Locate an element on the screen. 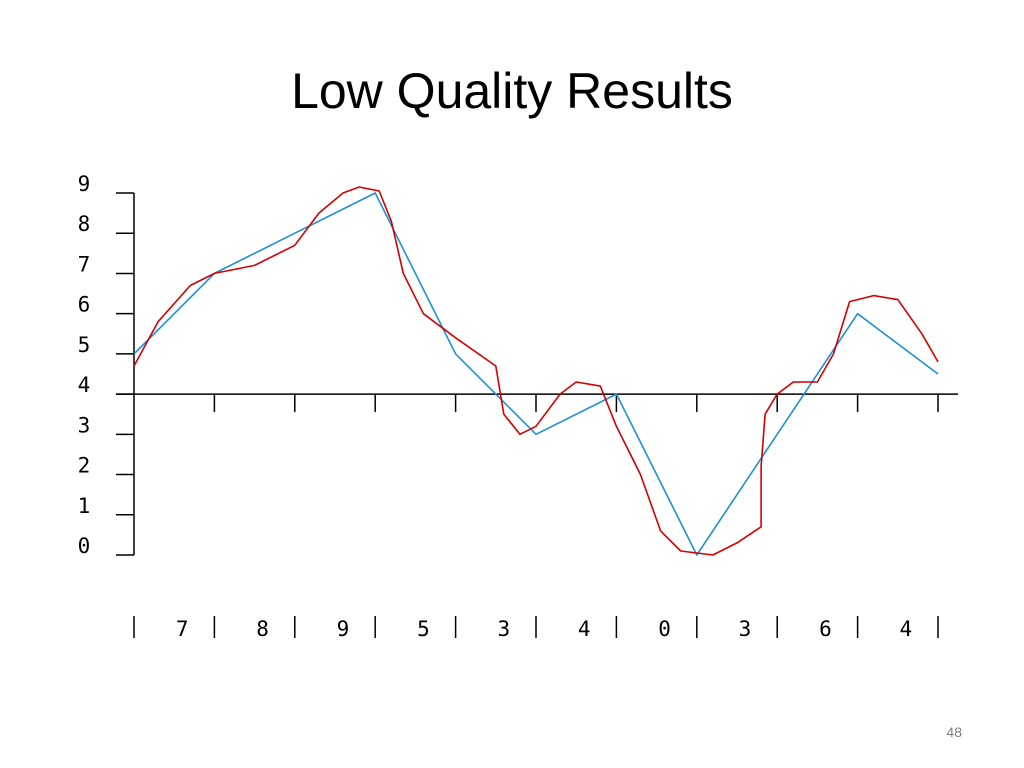  category-label: 9 is located at coordinates (343, 629).